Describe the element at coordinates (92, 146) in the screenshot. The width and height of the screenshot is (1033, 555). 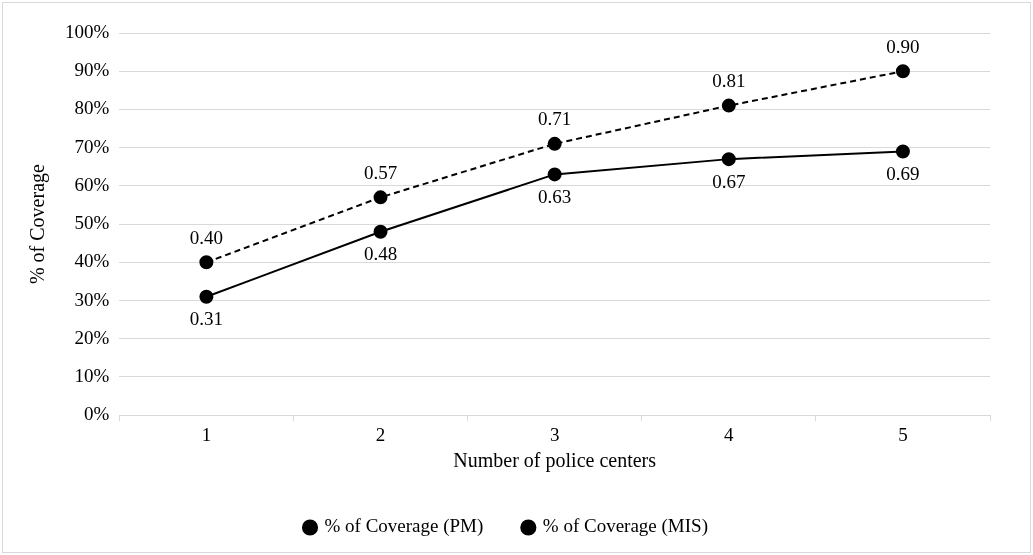
I see `y-tick-label: 70%` at that location.